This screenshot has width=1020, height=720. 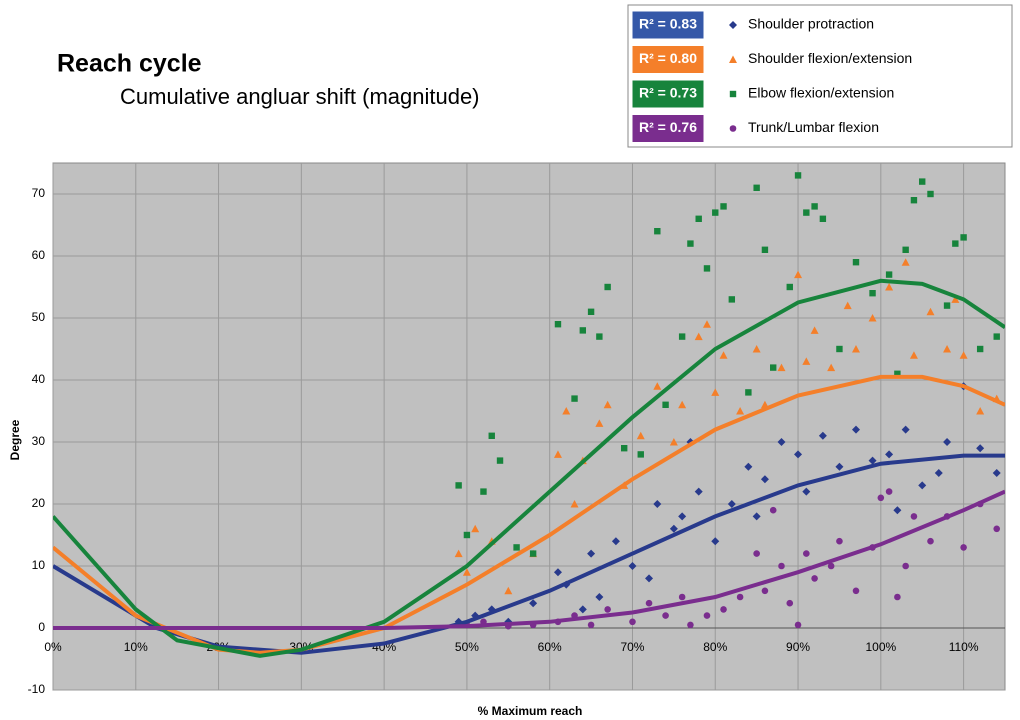 What do you see at coordinates (41, 627) in the screenshot?
I see `y-tick-label: 0` at bounding box center [41, 627].